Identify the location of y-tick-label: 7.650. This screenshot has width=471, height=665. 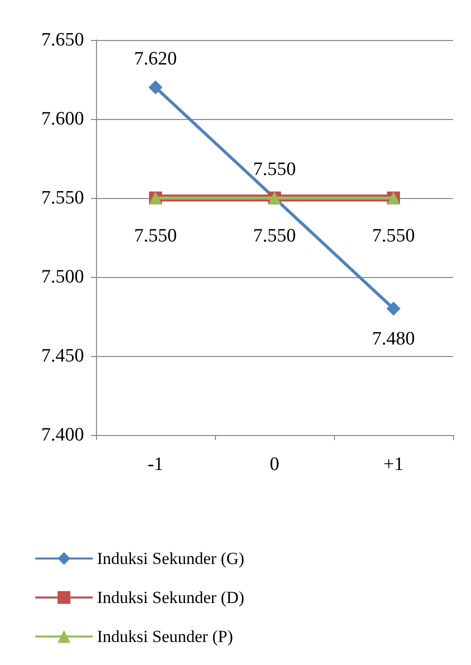
(62, 40).